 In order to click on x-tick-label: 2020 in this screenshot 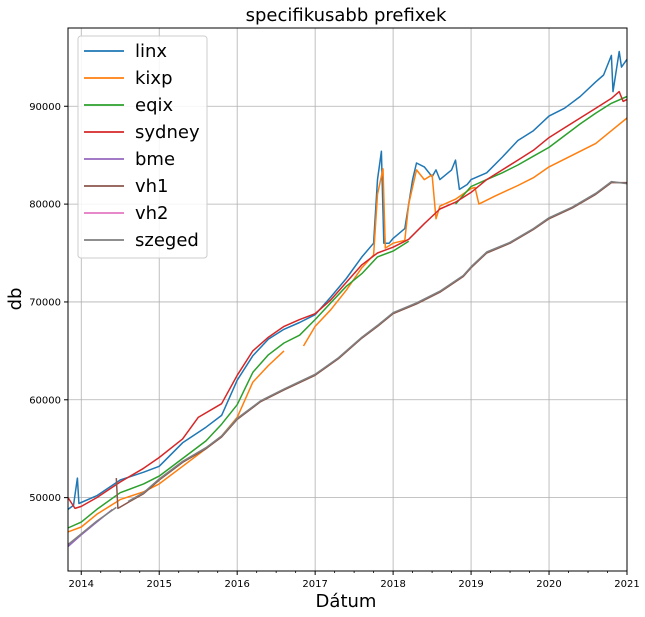, I will do `click(548, 584)`.